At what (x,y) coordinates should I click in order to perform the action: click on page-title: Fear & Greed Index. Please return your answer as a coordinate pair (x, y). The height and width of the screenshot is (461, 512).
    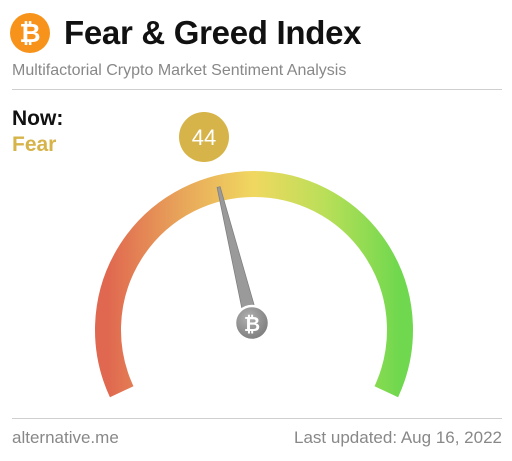
    Looking at the image, I should click on (213, 32).